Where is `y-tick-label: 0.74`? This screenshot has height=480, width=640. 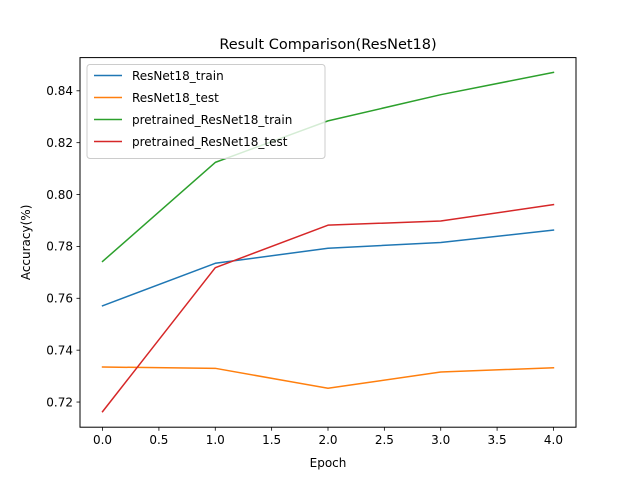 y-tick-label: 0.74 is located at coordinates (59, 350).